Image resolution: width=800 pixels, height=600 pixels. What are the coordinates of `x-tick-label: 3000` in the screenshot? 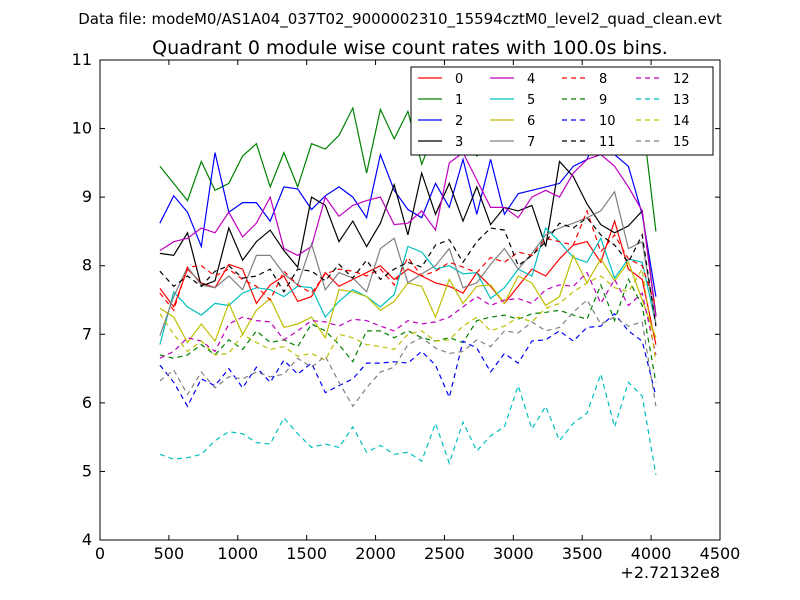 It's located at (513, 553).